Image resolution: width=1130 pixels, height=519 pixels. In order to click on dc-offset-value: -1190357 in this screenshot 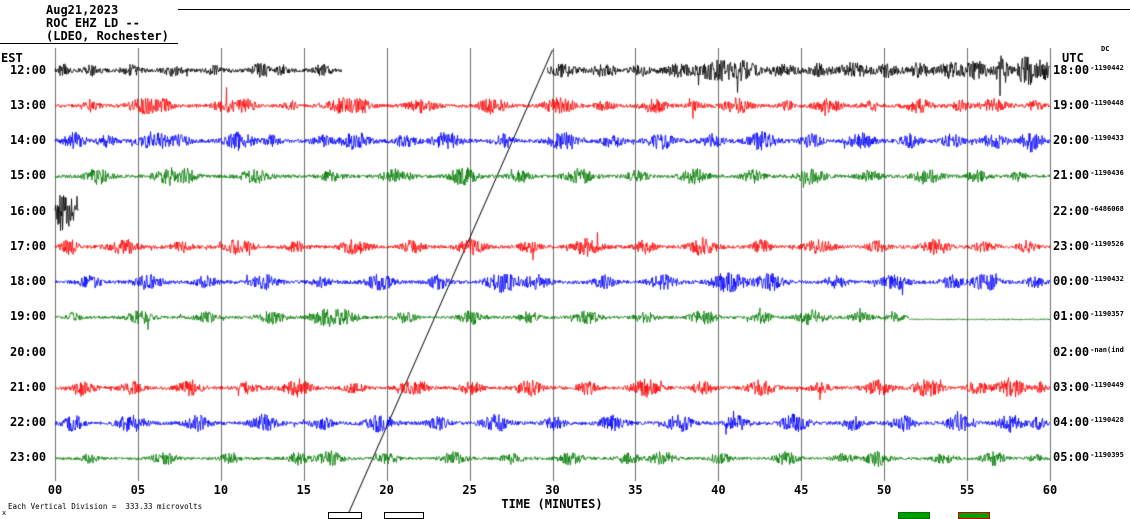, I will do `click(1107, 314)`.